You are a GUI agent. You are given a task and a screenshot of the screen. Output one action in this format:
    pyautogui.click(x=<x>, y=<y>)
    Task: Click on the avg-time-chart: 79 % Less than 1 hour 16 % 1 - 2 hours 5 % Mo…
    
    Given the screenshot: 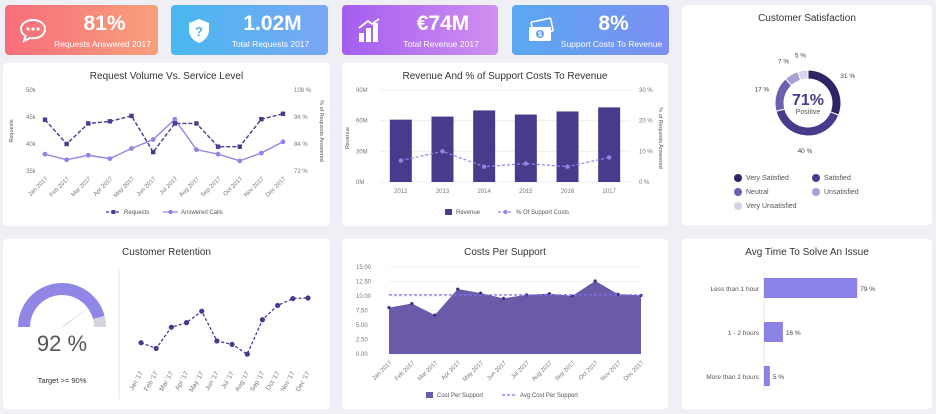 What is the action you would take?
    pyautogui.click(x=790, y=331)
    